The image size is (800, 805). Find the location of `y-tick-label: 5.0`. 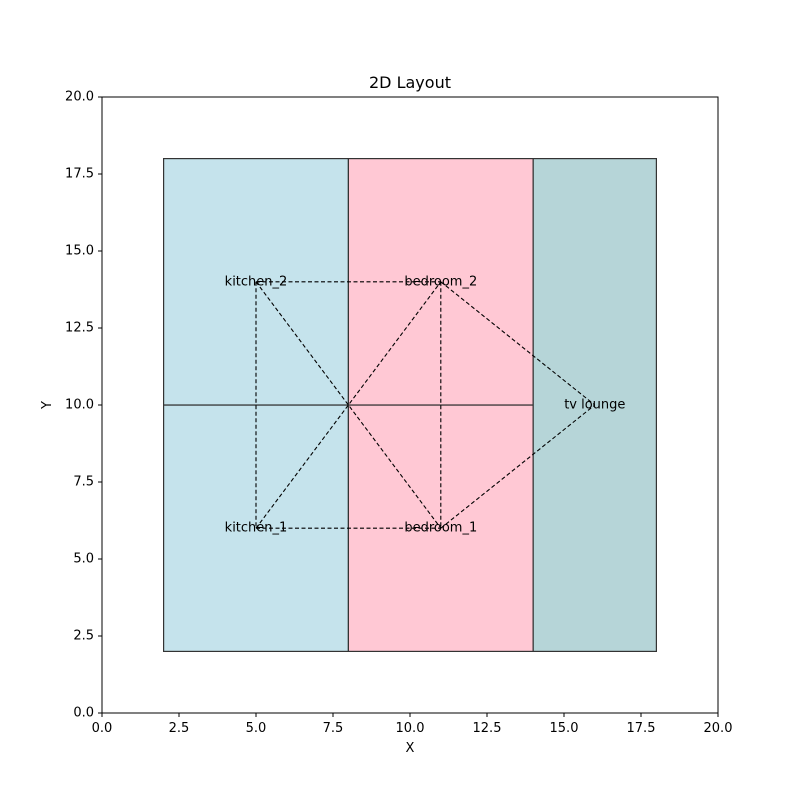

y-tick-label: 5.0 is located at coordinates (83, 559).